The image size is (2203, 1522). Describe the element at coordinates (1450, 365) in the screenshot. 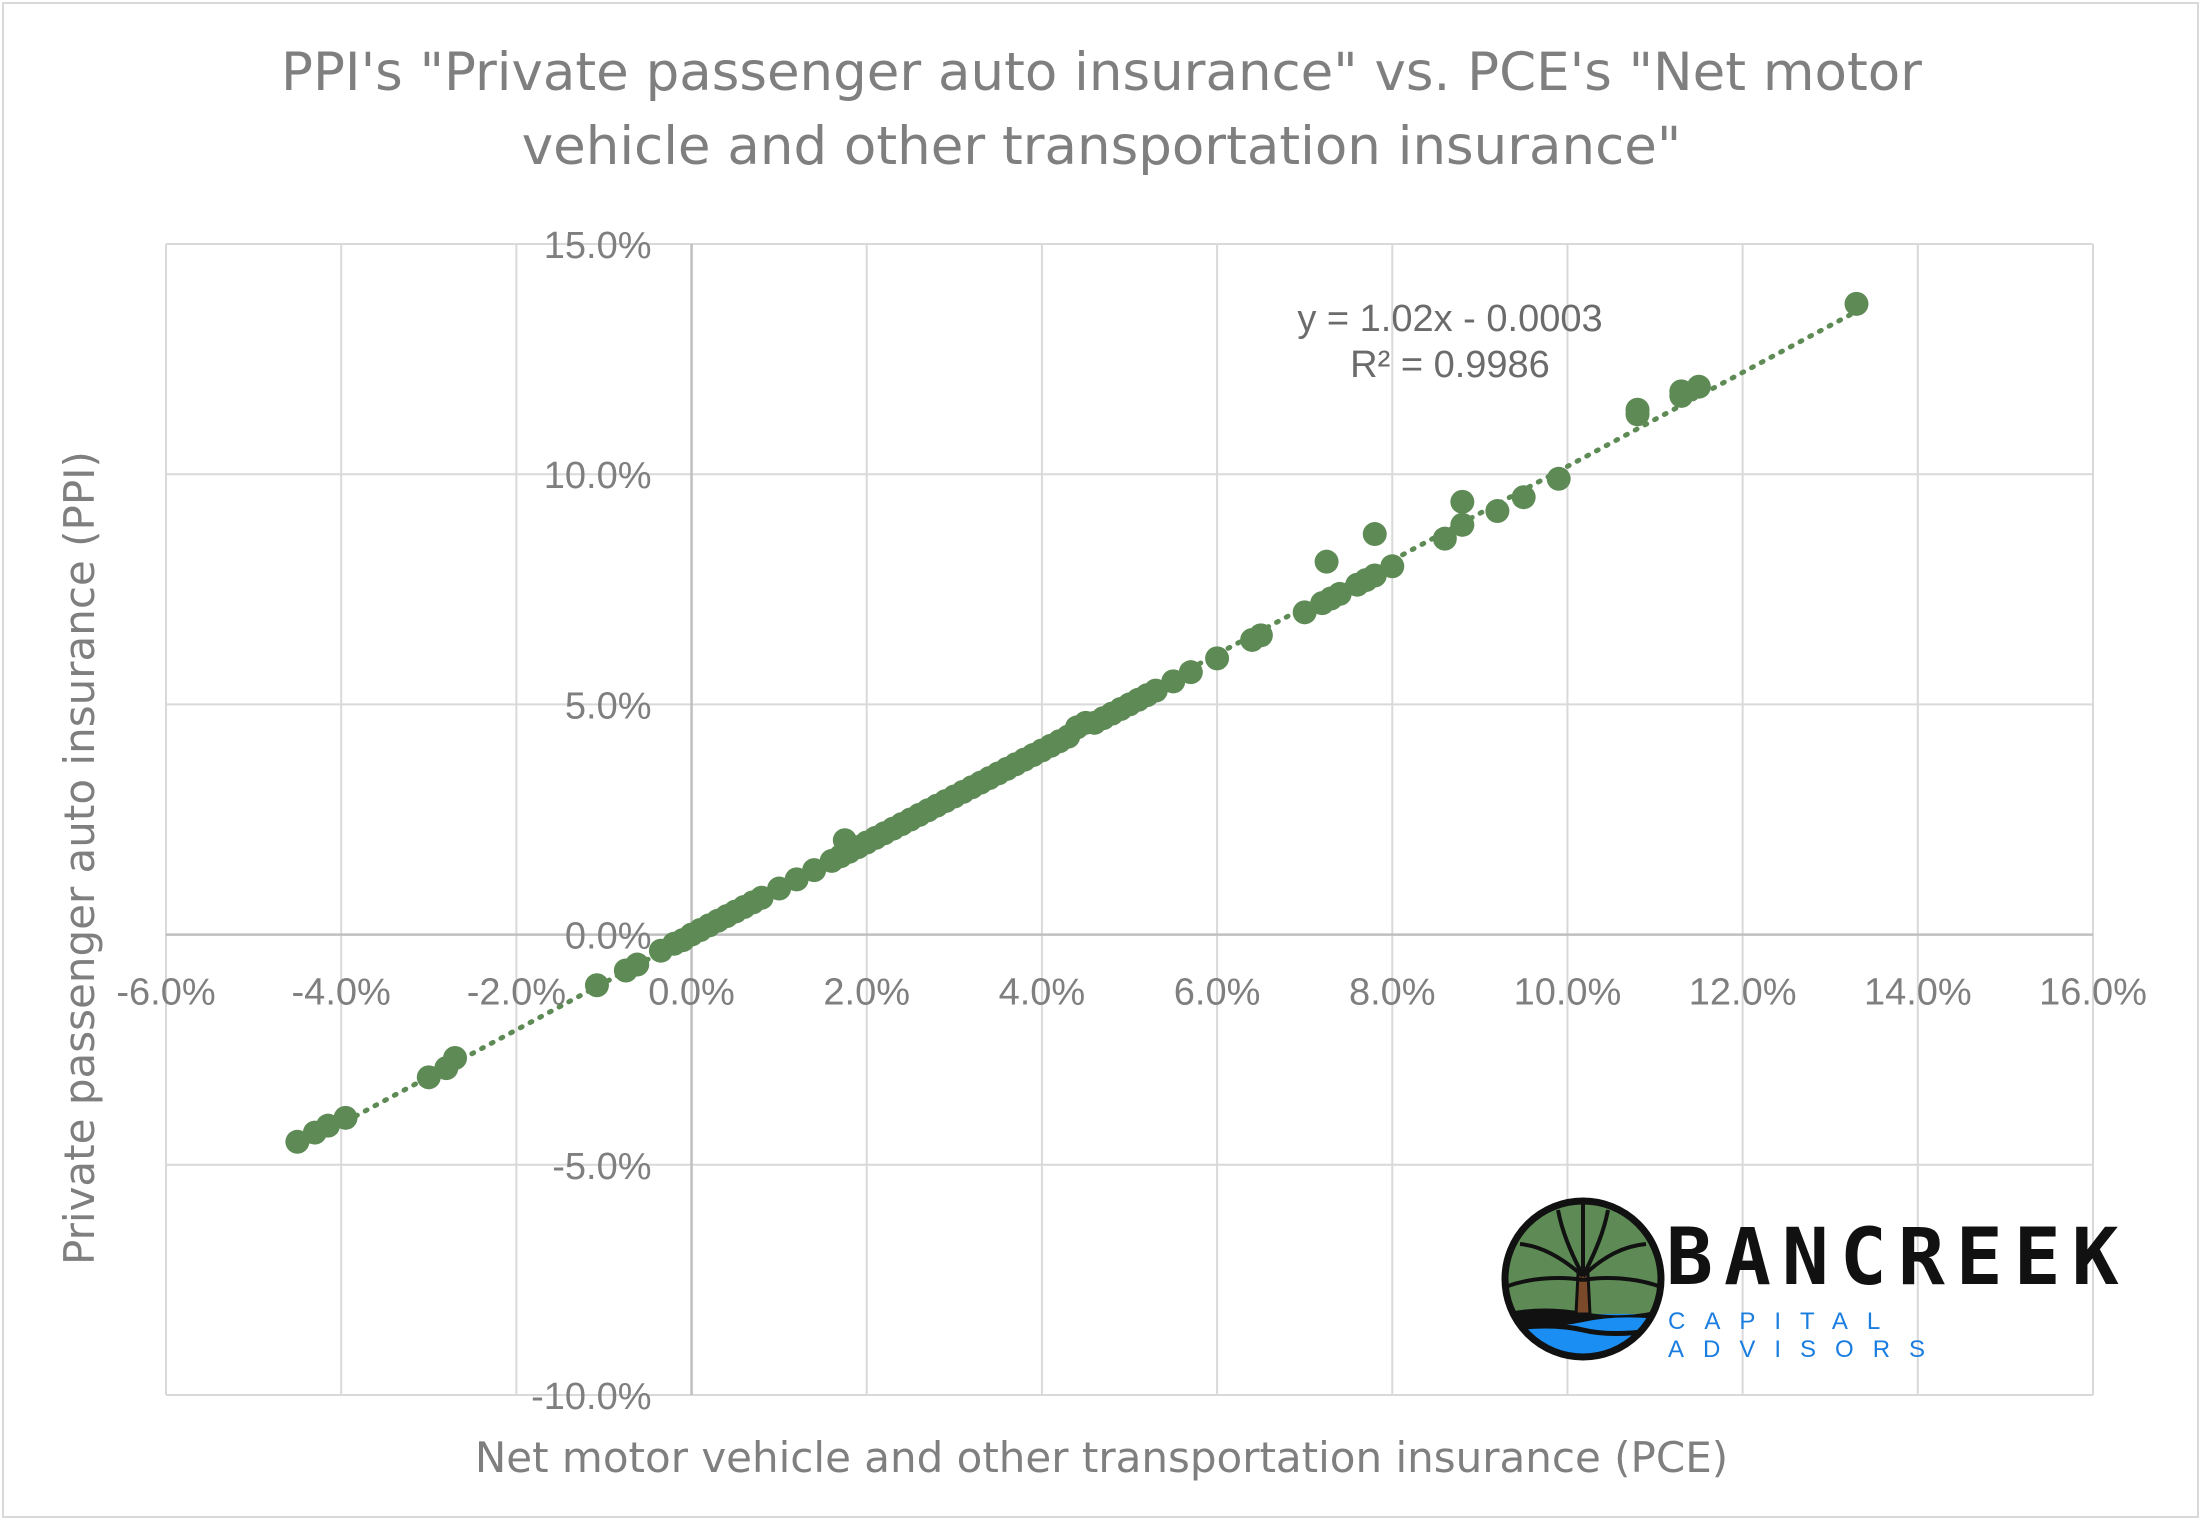

I see `trendline-r2-text: R² = 0.9986` at that location.